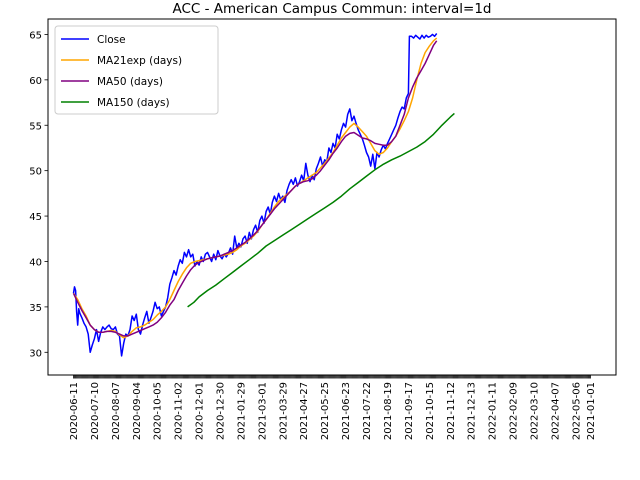 Image resolution: width=640 pixels, height=480 pixels. Describe the element at coordinates (133, 103) in the screenshot. I see `legend-label: MA150 (days)` at that location.